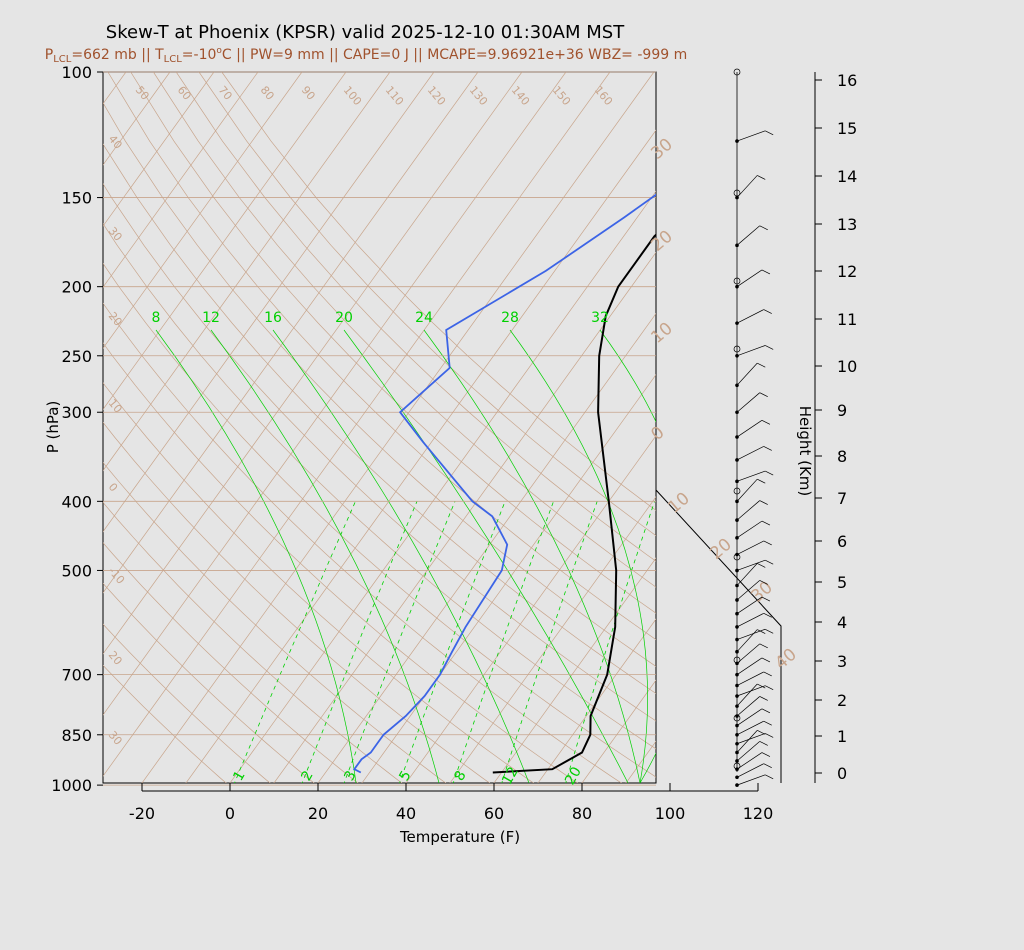  Describe the element at coordinates (115, 658) in the screenshot. I see `left-temperature-label: 20` at that location.